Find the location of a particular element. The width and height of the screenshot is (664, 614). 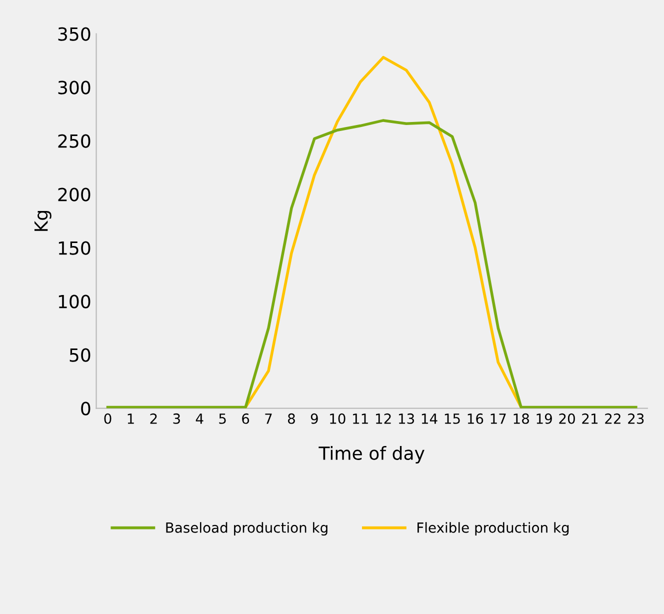

x-tick-label: 21 is located at coordinates (590, 418).